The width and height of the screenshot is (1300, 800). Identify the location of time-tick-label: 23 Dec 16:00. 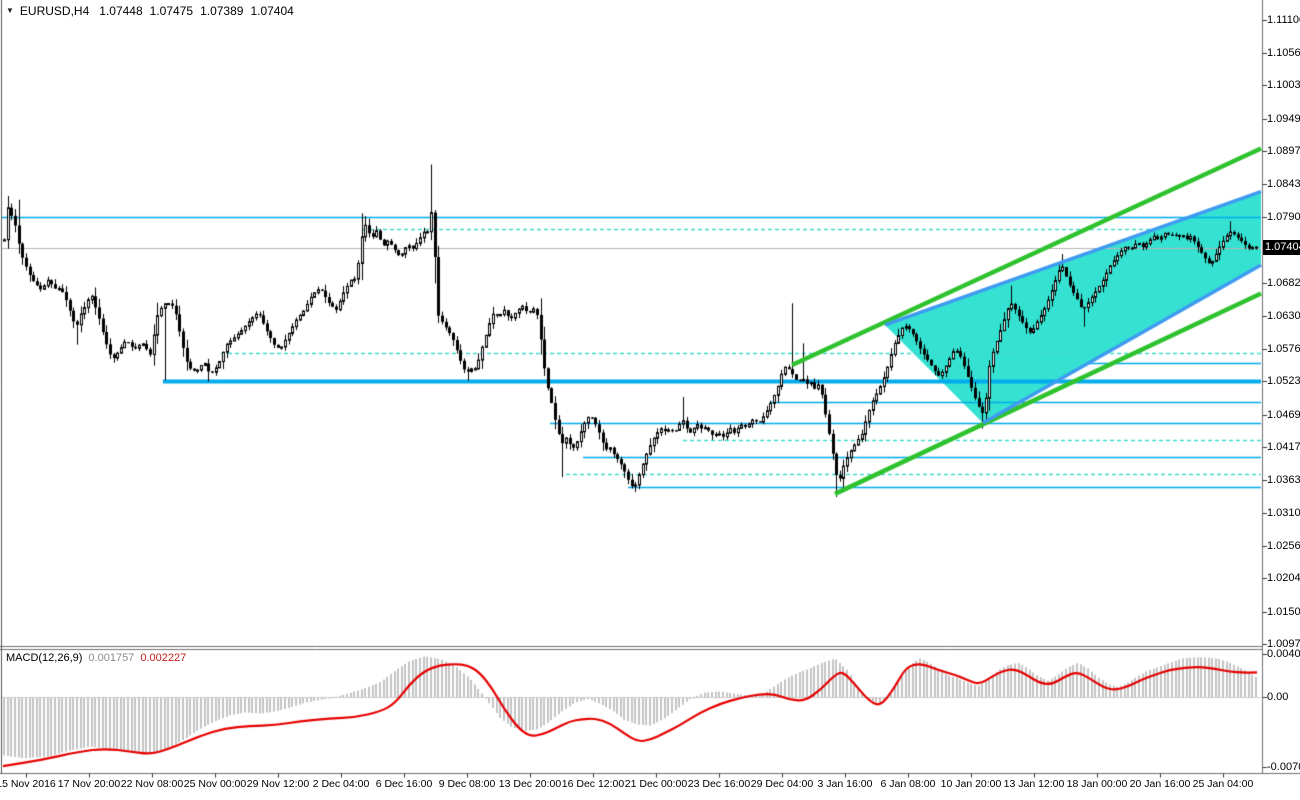
(719, 784).